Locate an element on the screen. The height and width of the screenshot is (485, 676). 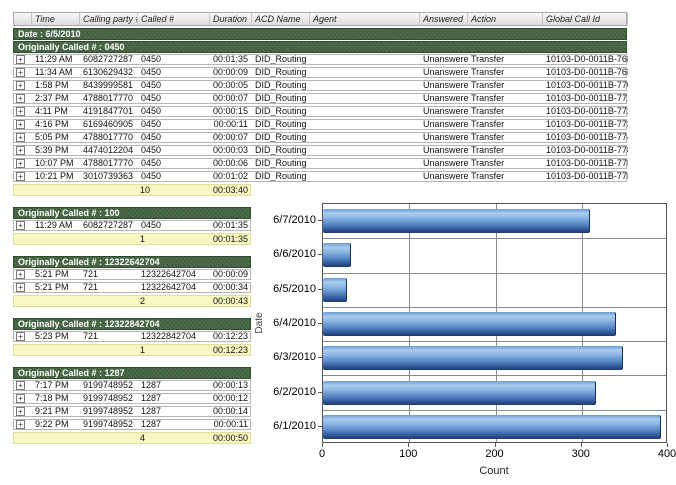
column-header-answered: Answered is located at coordinates (444, 19).